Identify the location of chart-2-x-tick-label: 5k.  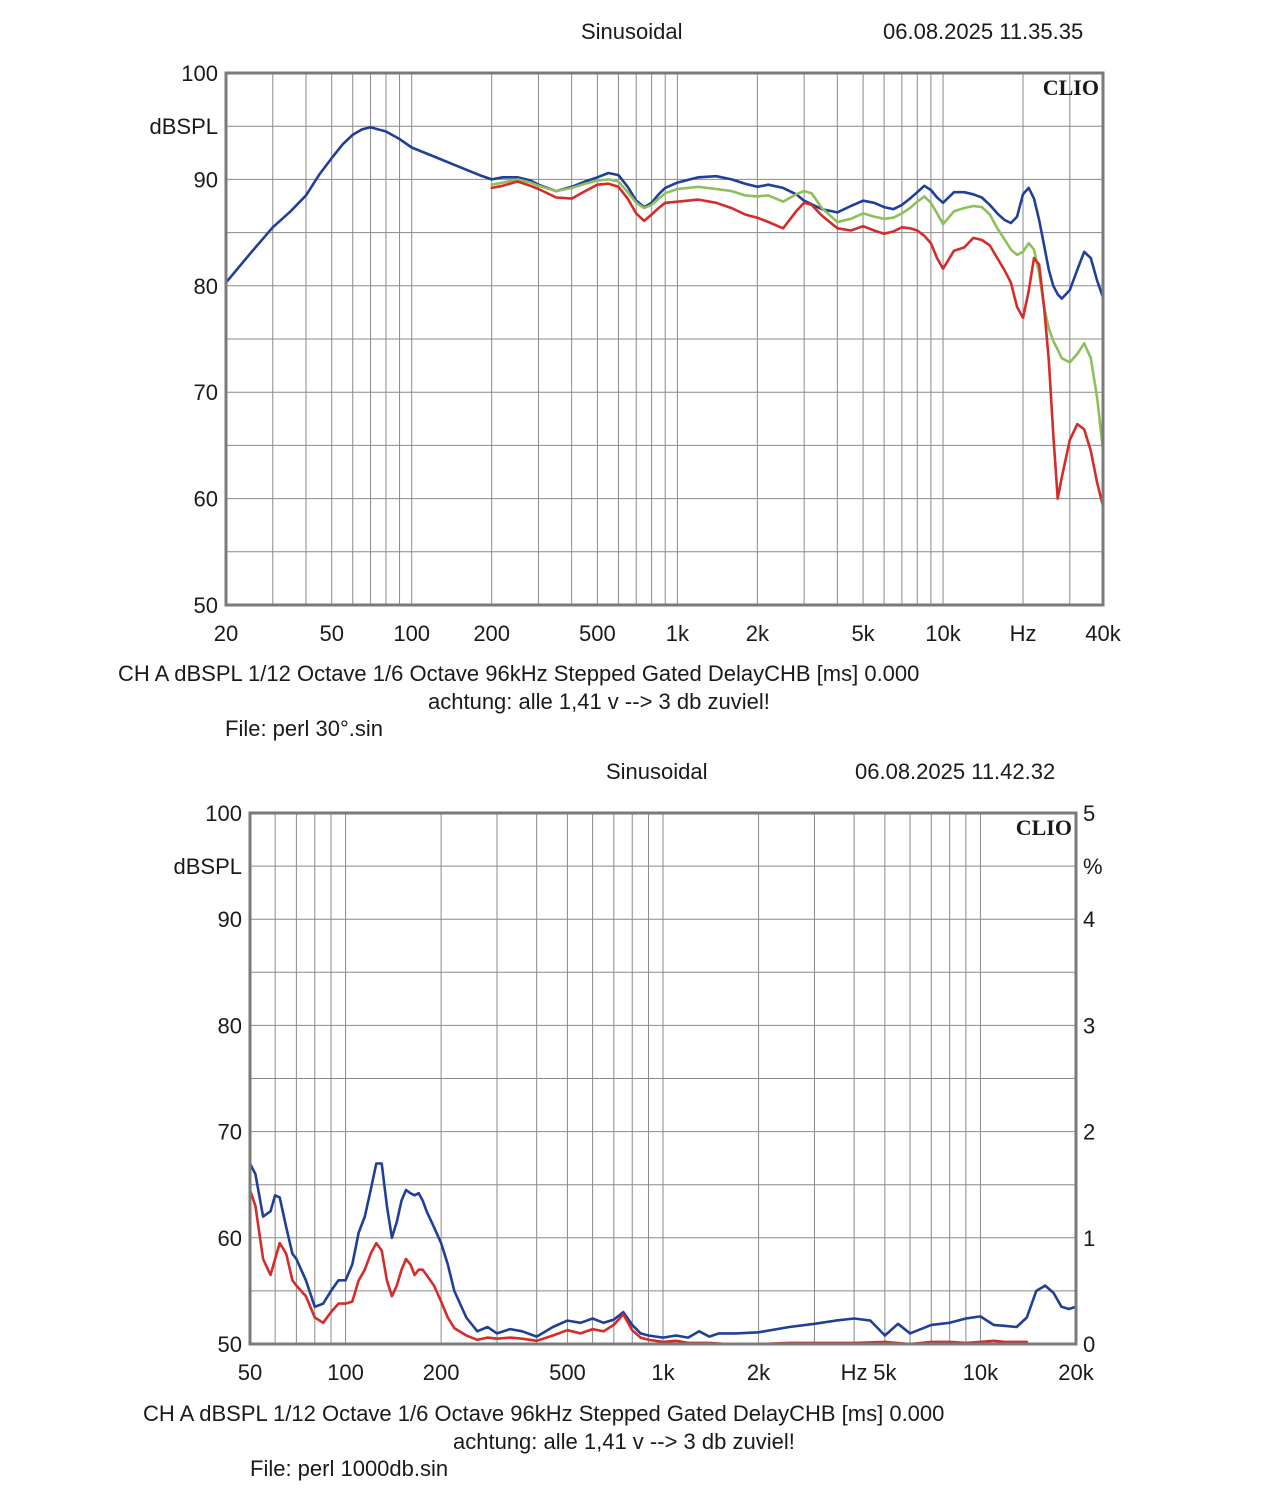
(885, 1372).